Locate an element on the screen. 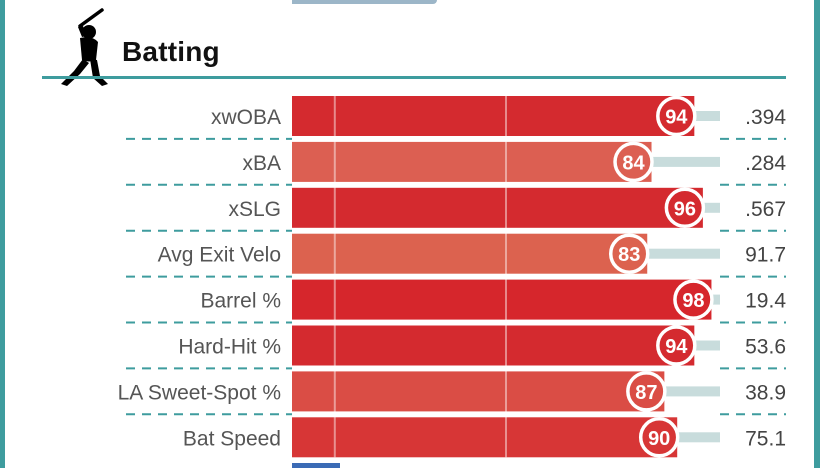  frame-left-border is located at coordinates (2, 234).